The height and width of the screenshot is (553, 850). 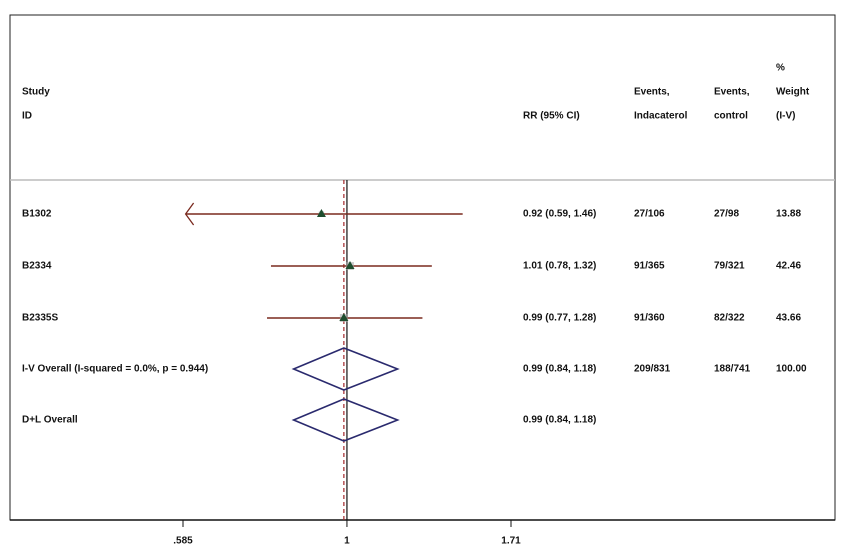 I want to click on ci-label: 0.92 (0.59, 1.46), so click(x=559, y=214).